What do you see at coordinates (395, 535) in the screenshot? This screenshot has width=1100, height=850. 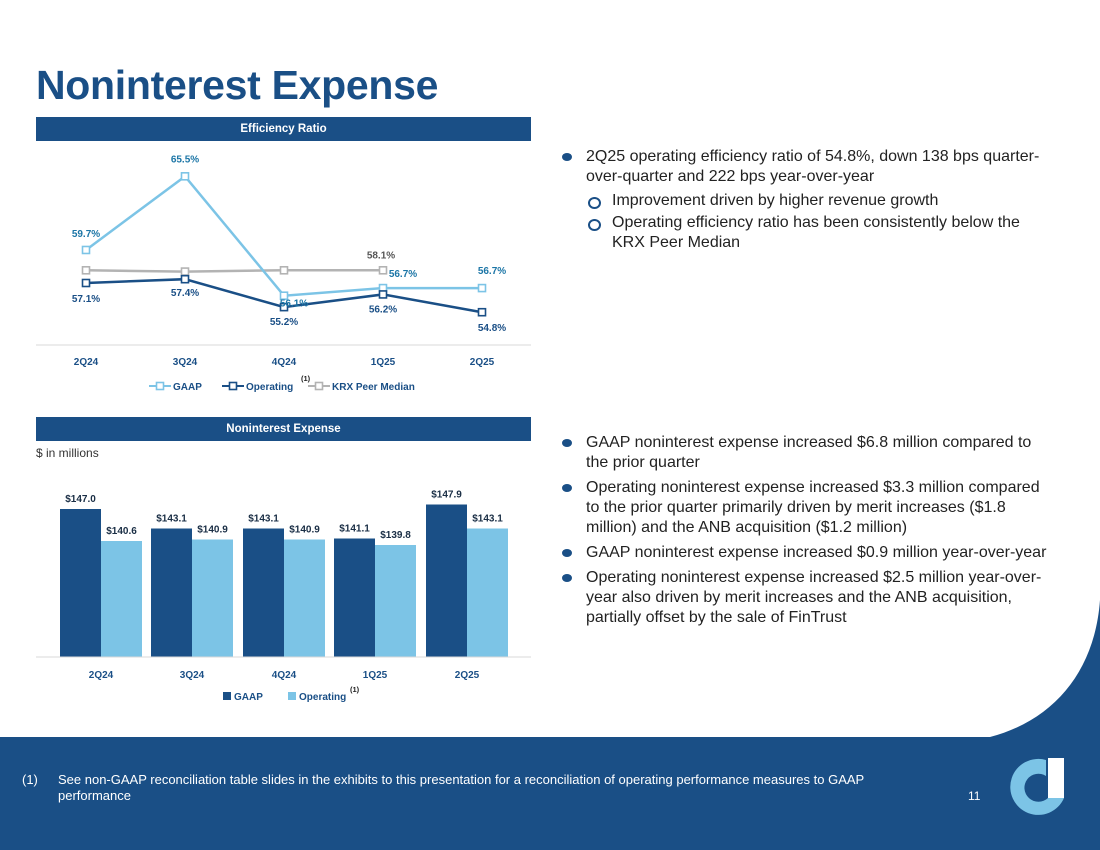 I see `bar-value-label: $139.8` at bounding box center [395, 535].